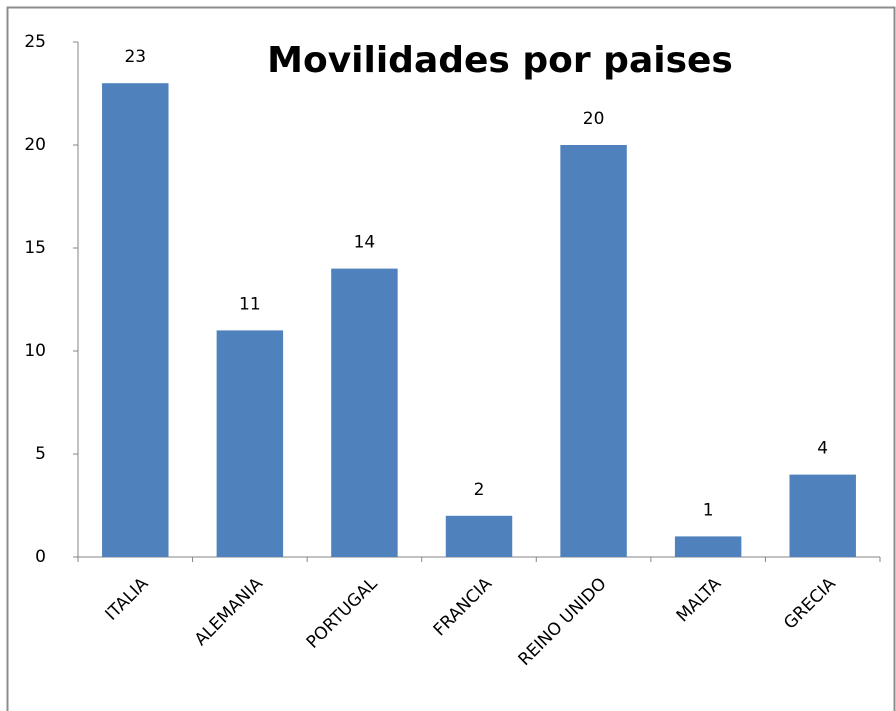 The width and height of the screenshot is (896, 711). Describe the element at coordinates (500, 60) in the screenshot. I see `chart-title: Movilidades por paises` at that location.